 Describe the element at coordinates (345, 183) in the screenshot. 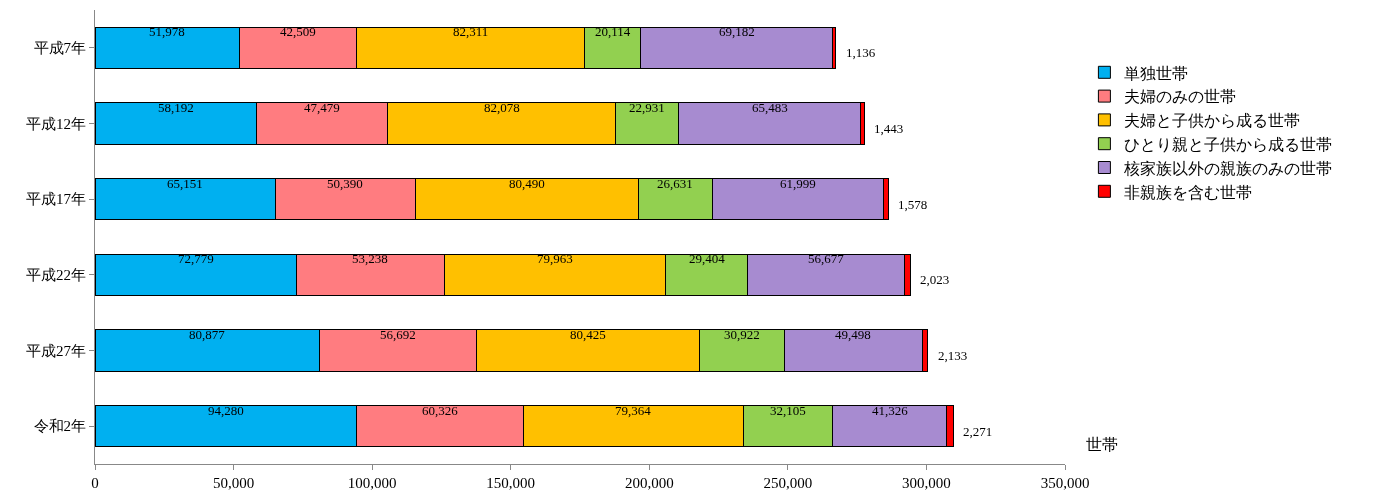

I see `data-label: 50,390` at that location.